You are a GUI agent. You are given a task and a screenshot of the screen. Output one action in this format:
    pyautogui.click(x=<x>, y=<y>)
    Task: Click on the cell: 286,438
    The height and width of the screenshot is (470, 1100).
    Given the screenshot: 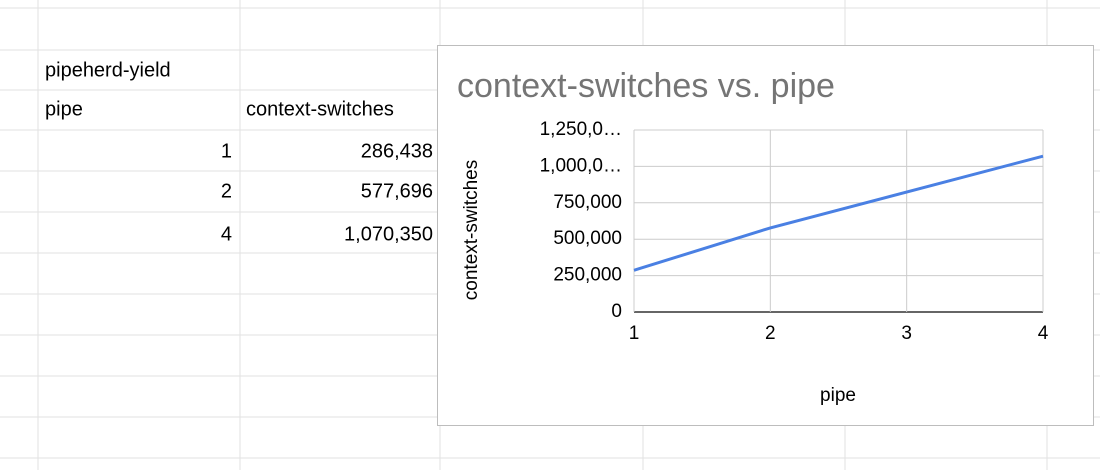 What is the action you would take?
    pyautogui.click(x=397, y=151)
    